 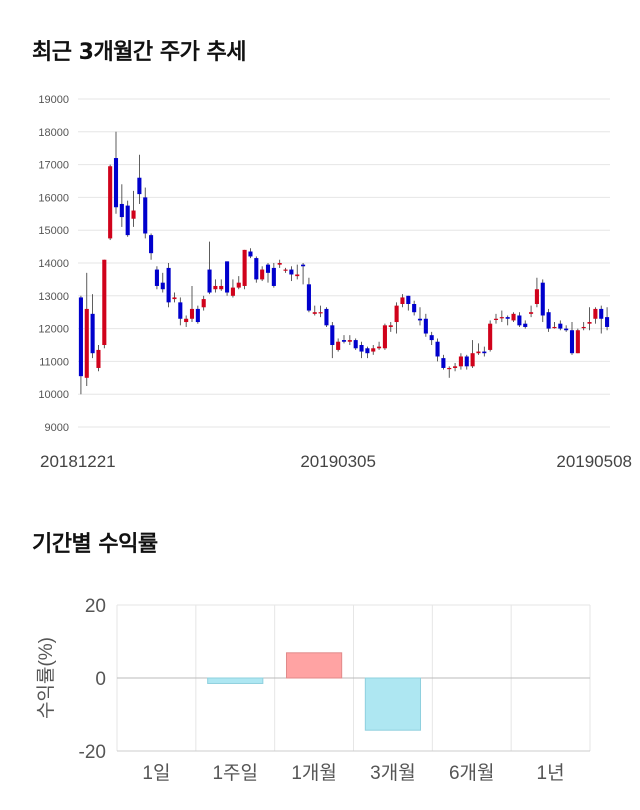 What do you see at coordinates (338, 461) in the screenshot?
I see `x-tick-label: 20190305` at bounding box center [338, 461].